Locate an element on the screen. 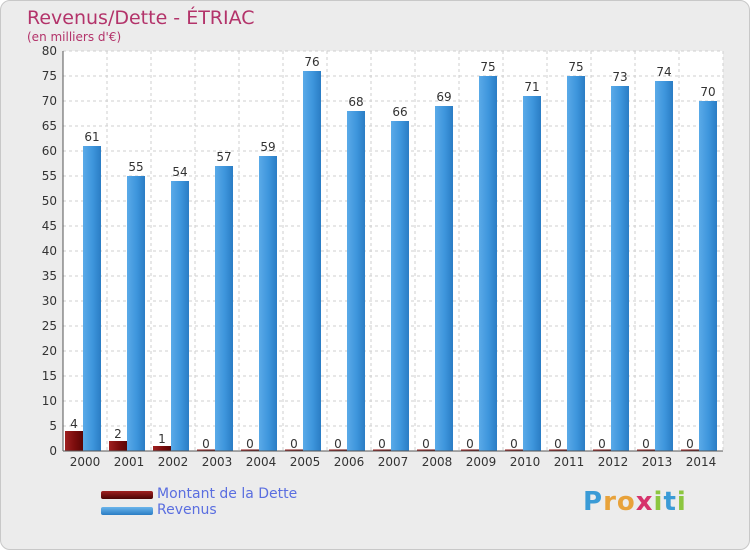 Image resolution: width=750 pixels, height=550 pixels. debt-data-label: 2 is located at coordinates (118, 434).